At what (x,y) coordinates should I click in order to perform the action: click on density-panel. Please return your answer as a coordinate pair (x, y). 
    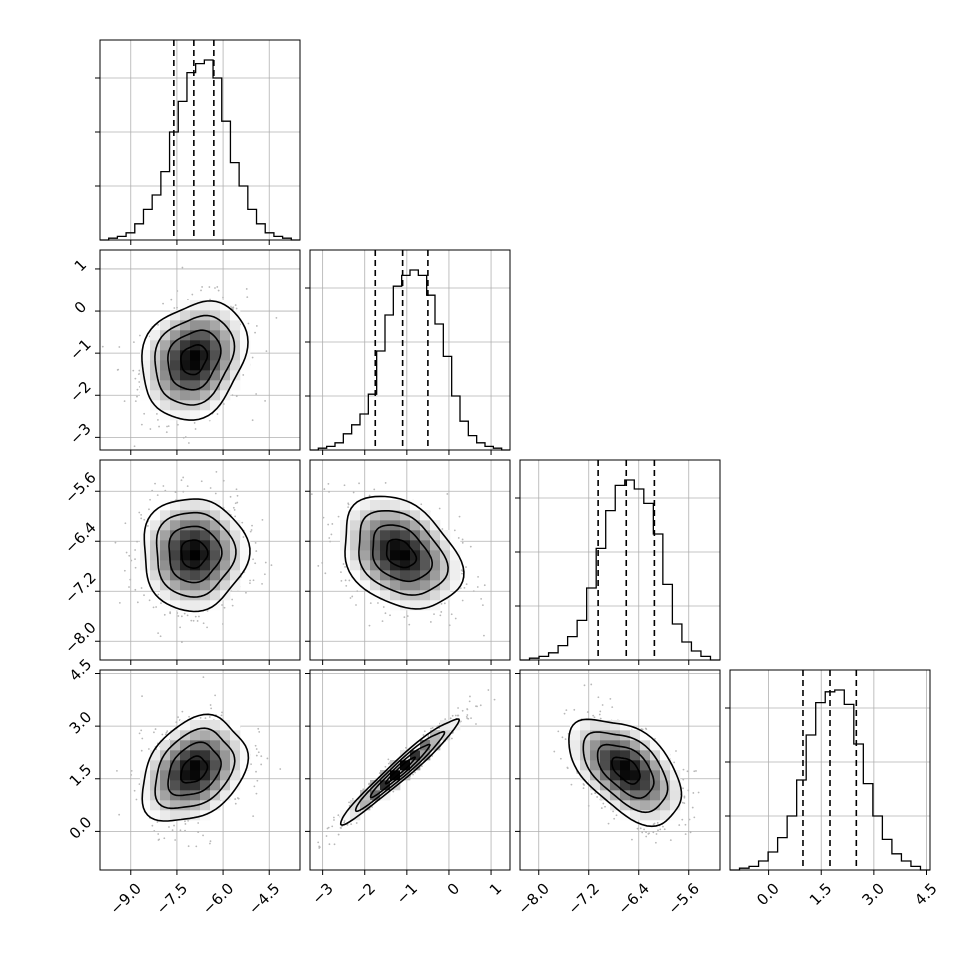
    Looking at the image, I should click on (184, 557).